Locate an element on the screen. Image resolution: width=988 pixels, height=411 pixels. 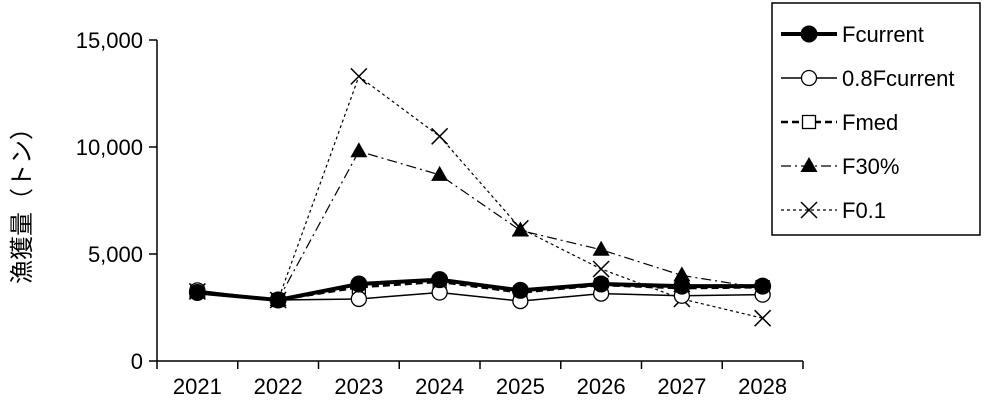
y-tick-label: 5,000 is located at coordinates (115, 254).